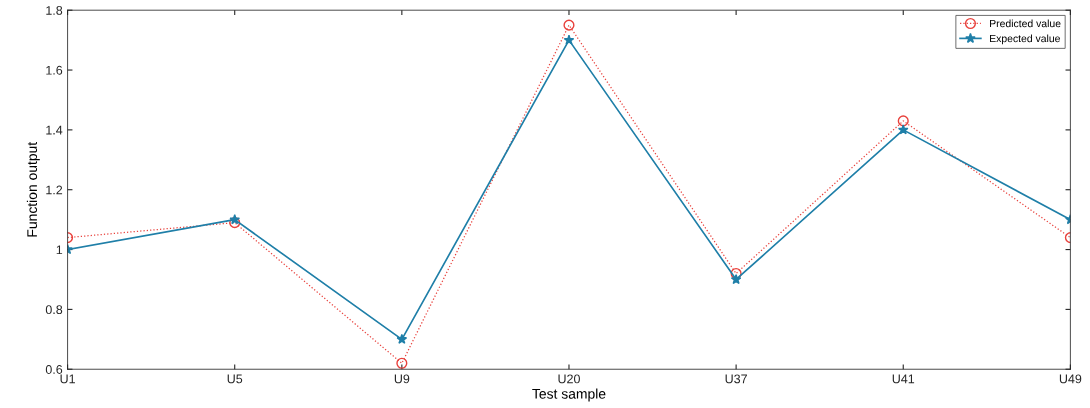 The width and height of the screenshot is (1090, 408). What do you see at coordinates (54, 10) in the screenshot?
I see `y-tick-label: 1.8` at bounding box center [54, 10].